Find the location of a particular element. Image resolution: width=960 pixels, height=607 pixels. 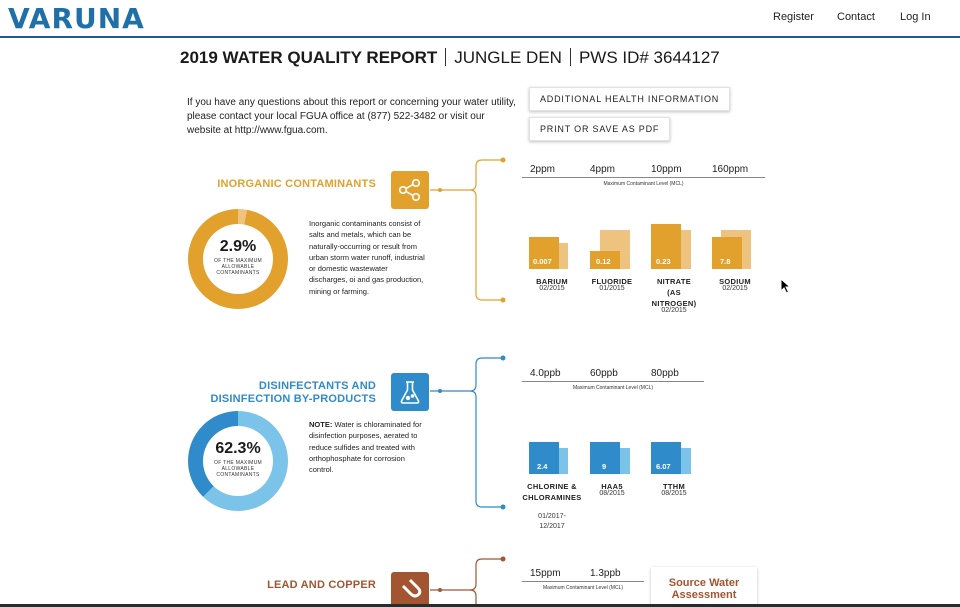

magnet-icon is located at coordinates (410, 589).